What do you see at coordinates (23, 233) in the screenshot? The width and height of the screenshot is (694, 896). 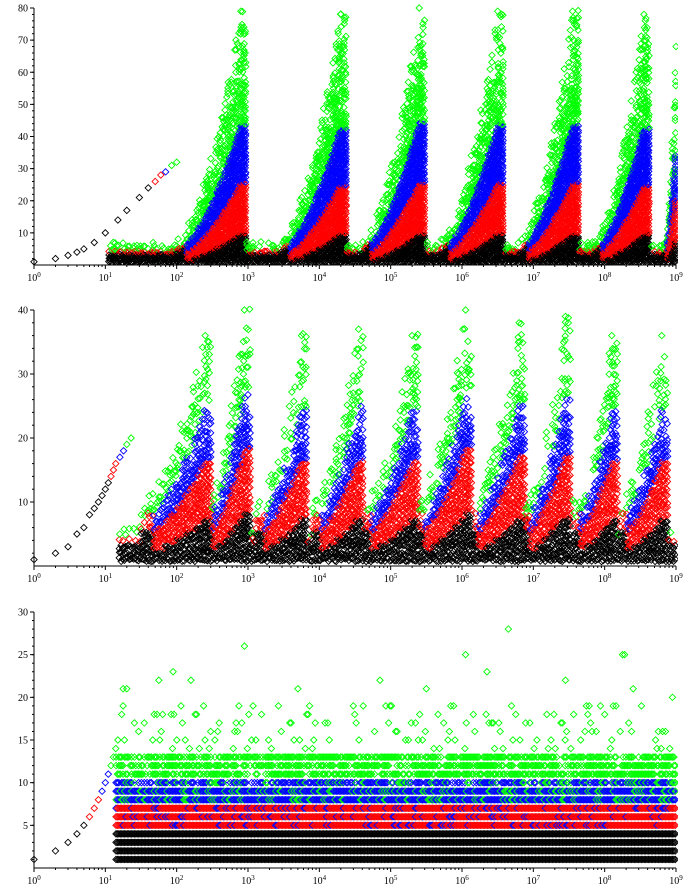 I see `y-tick-label: 10` at bounding box center [23, 233].